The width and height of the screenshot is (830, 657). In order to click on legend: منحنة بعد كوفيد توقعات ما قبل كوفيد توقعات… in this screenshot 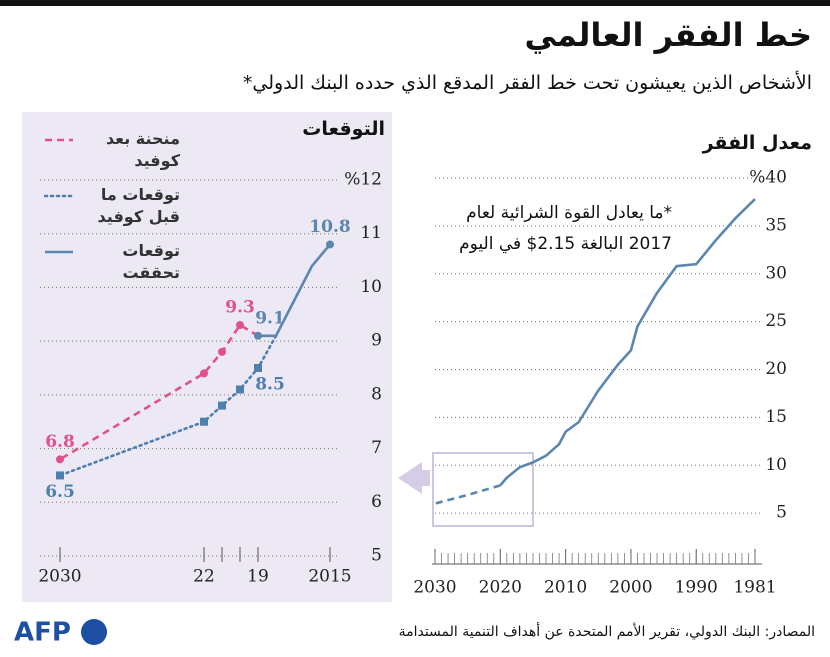, I will do `click(105, 212)`.